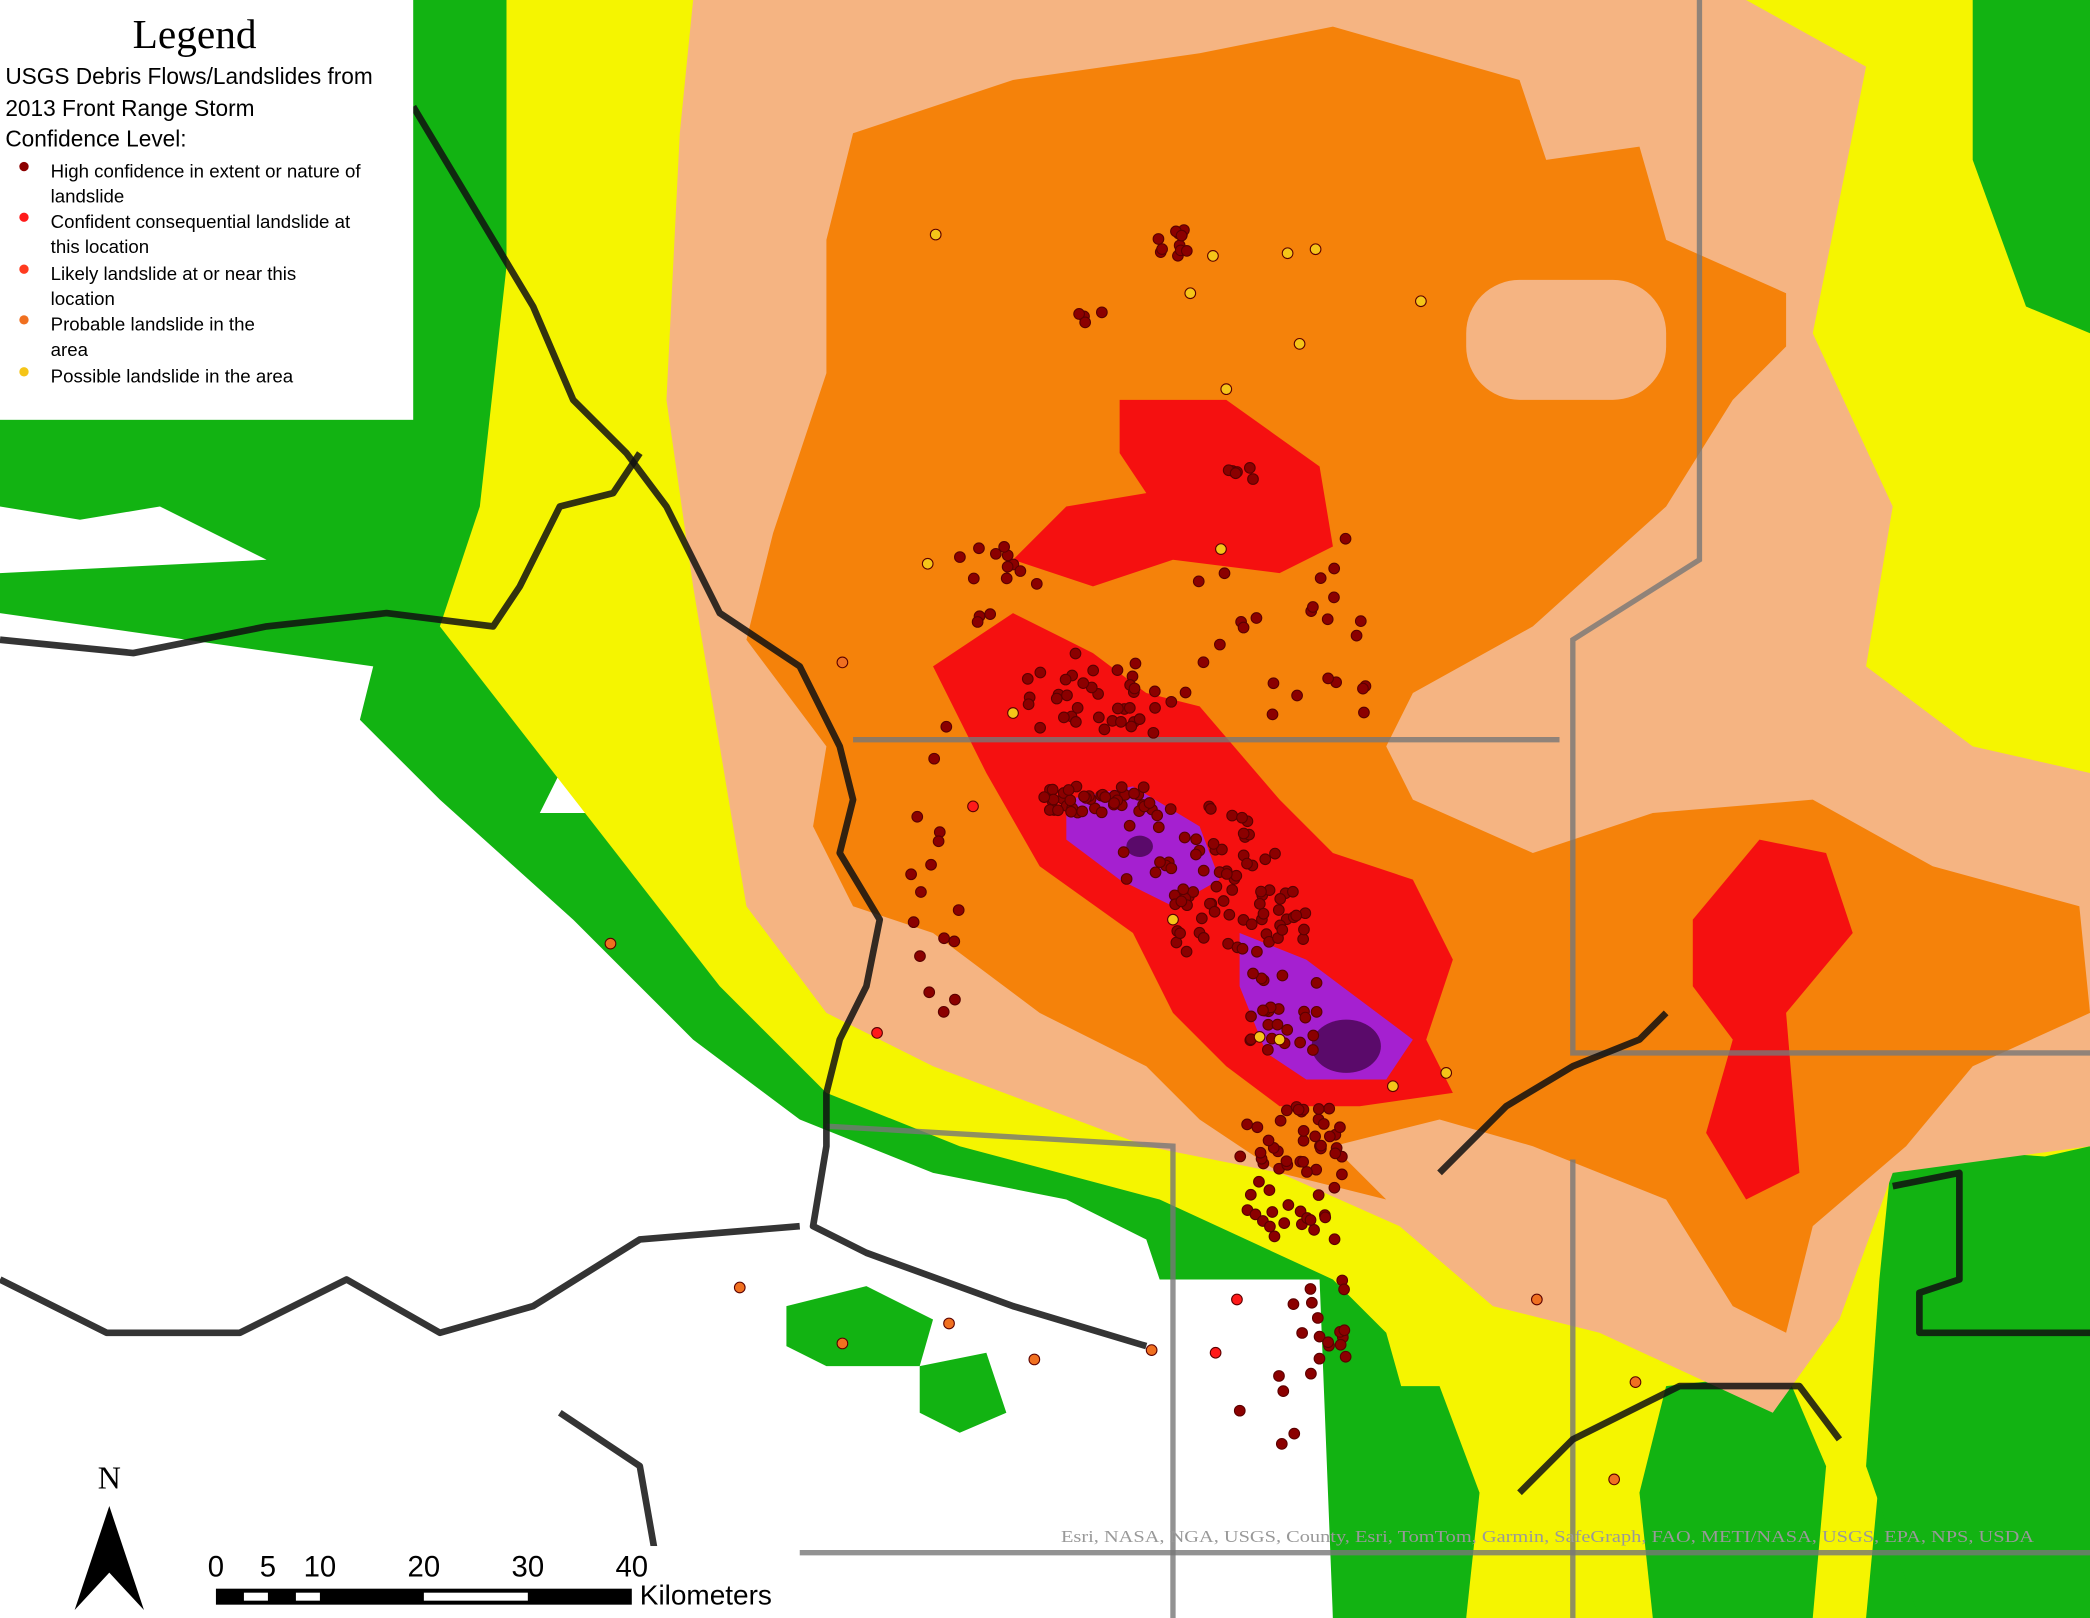 The width and height of the screenshot is (2090, 1618). Describe the element at coordinates (188, 76) in the screenshot. I see `legend-heading: USGS Debris Flows/Landslides from` at that location.